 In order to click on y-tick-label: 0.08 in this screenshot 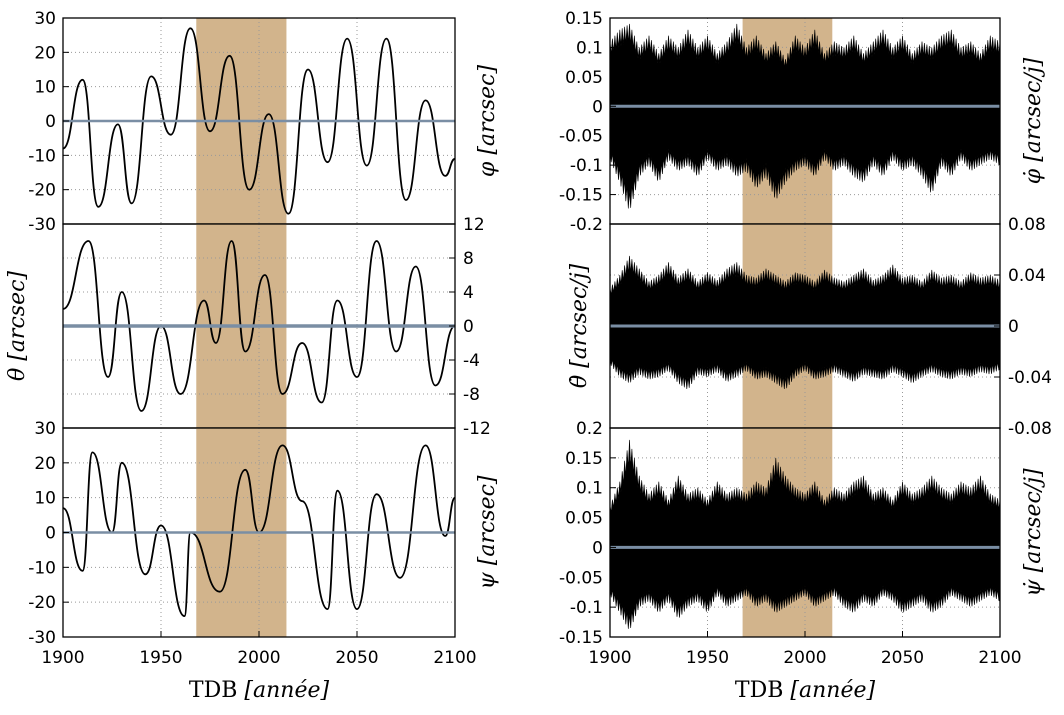, I will do `click(1027, 225)`.